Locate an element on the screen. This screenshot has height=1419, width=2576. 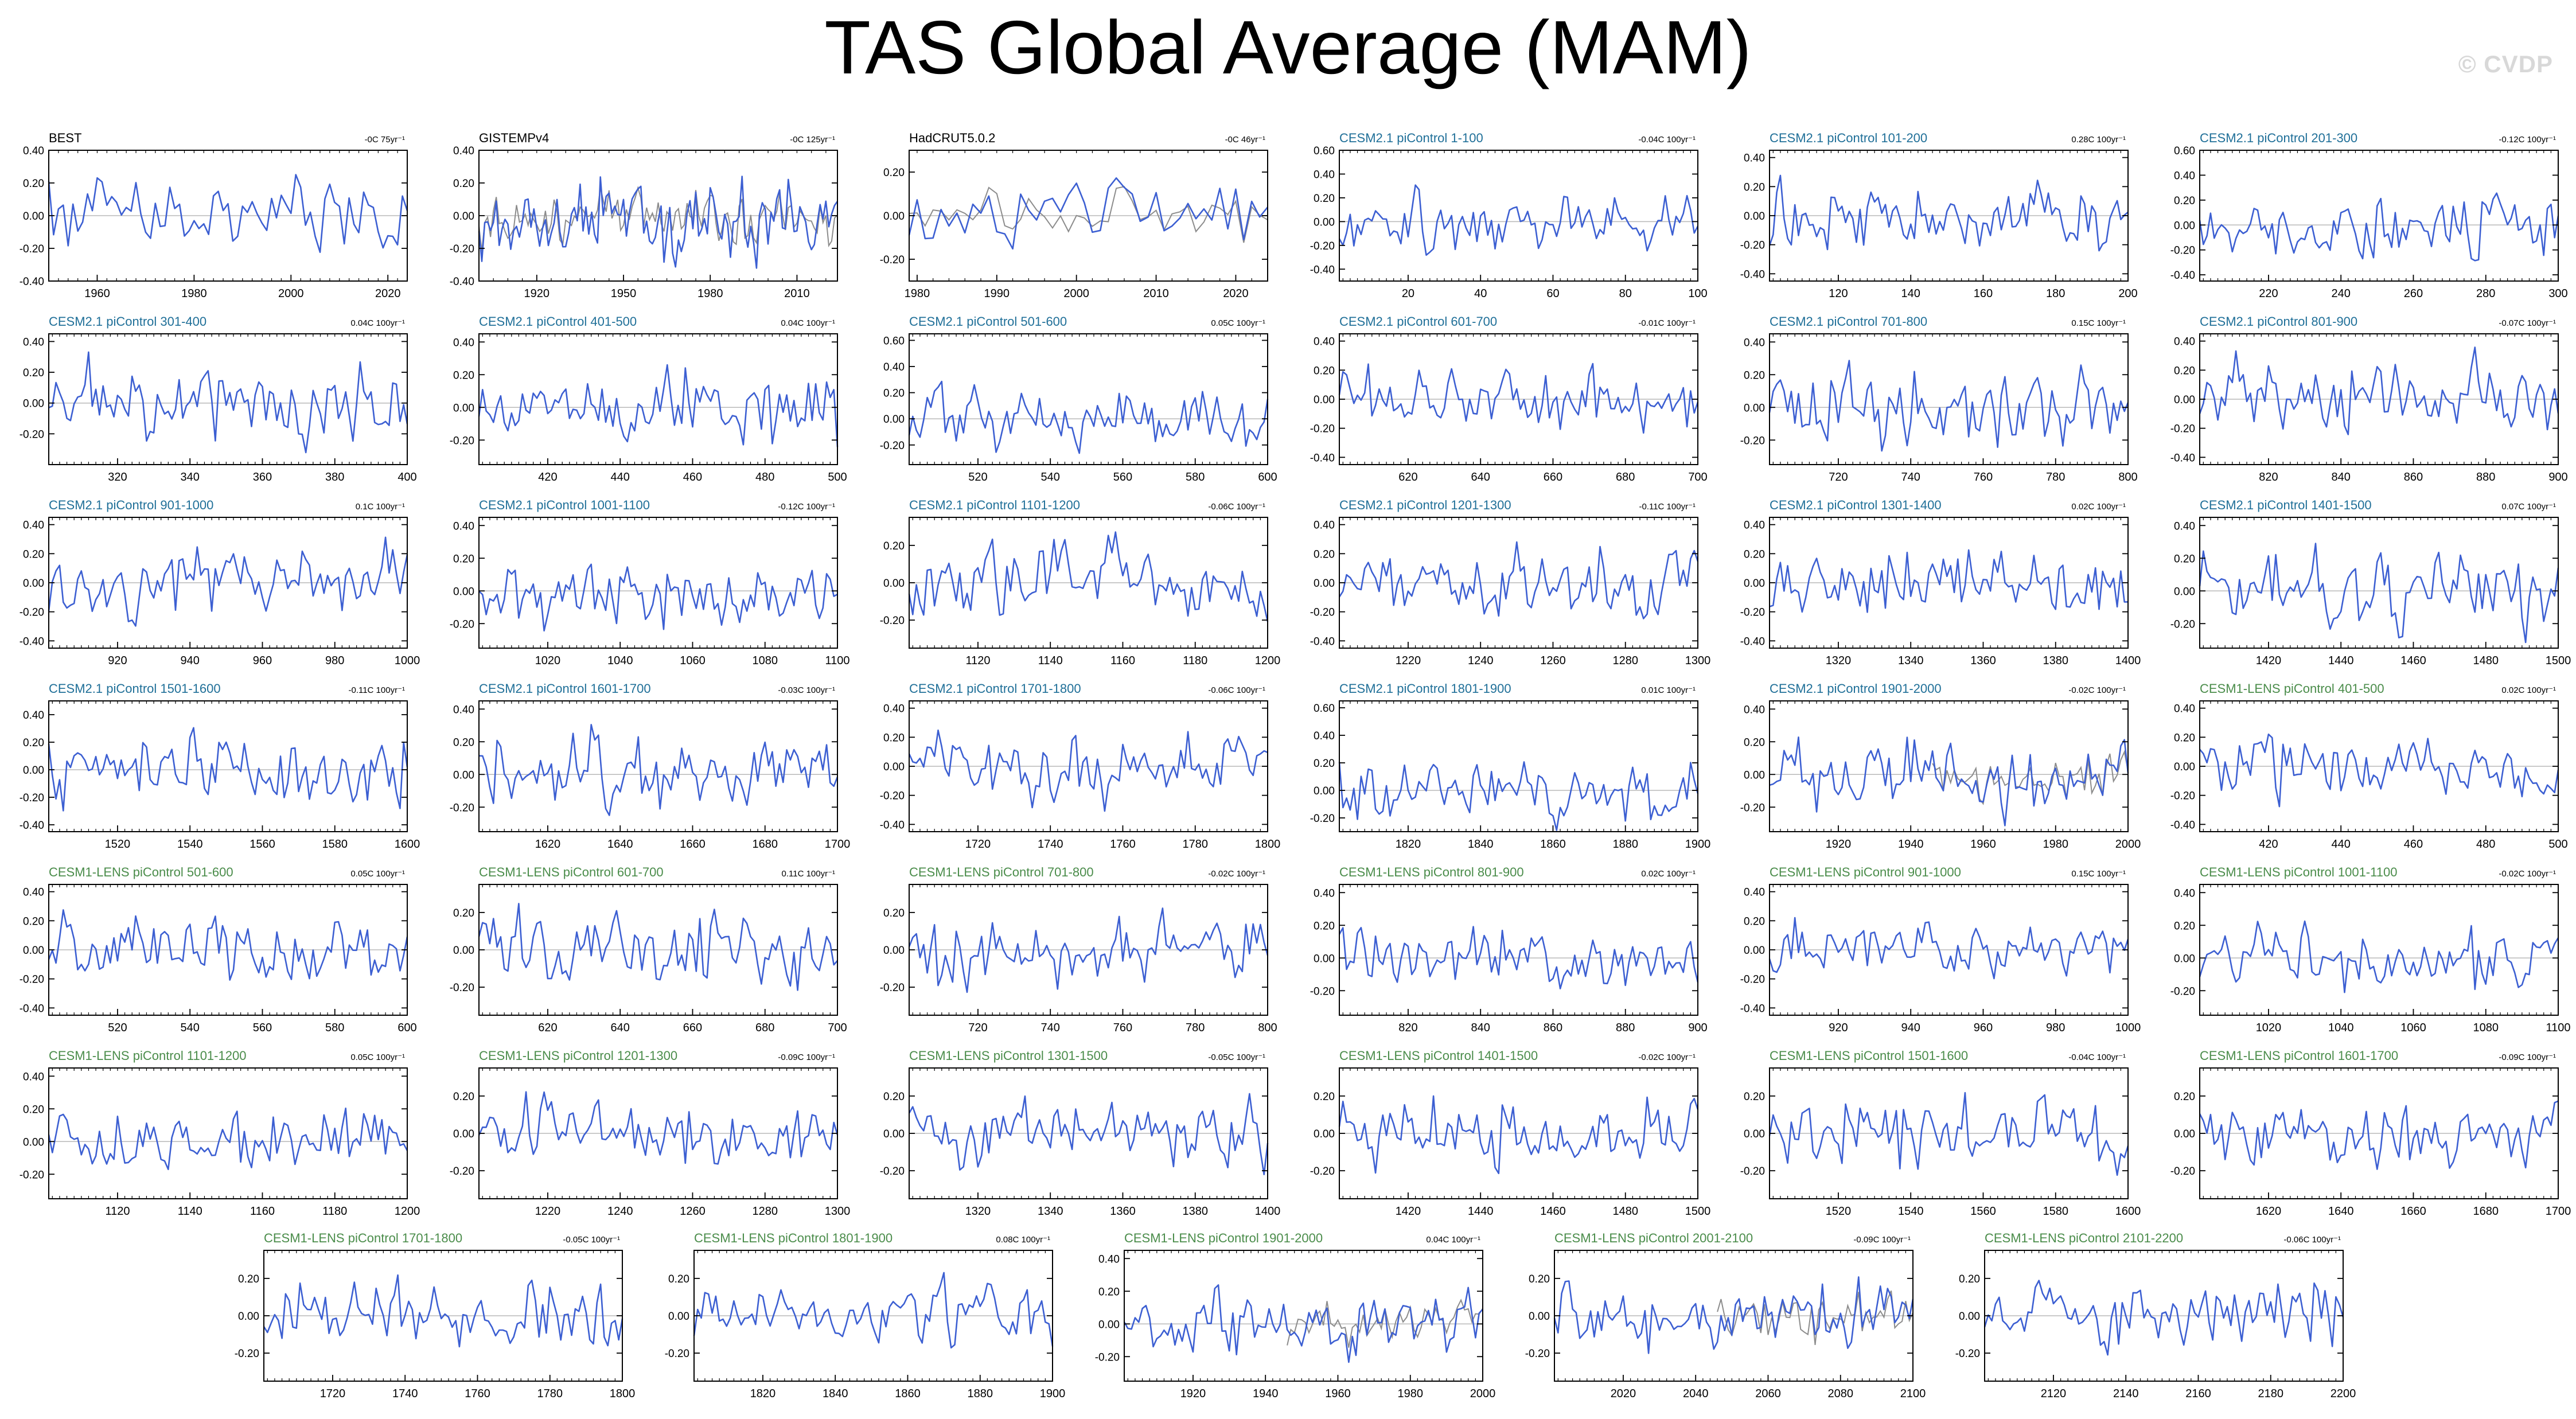
panel-title: BEST is located at coordinates (65, 138).